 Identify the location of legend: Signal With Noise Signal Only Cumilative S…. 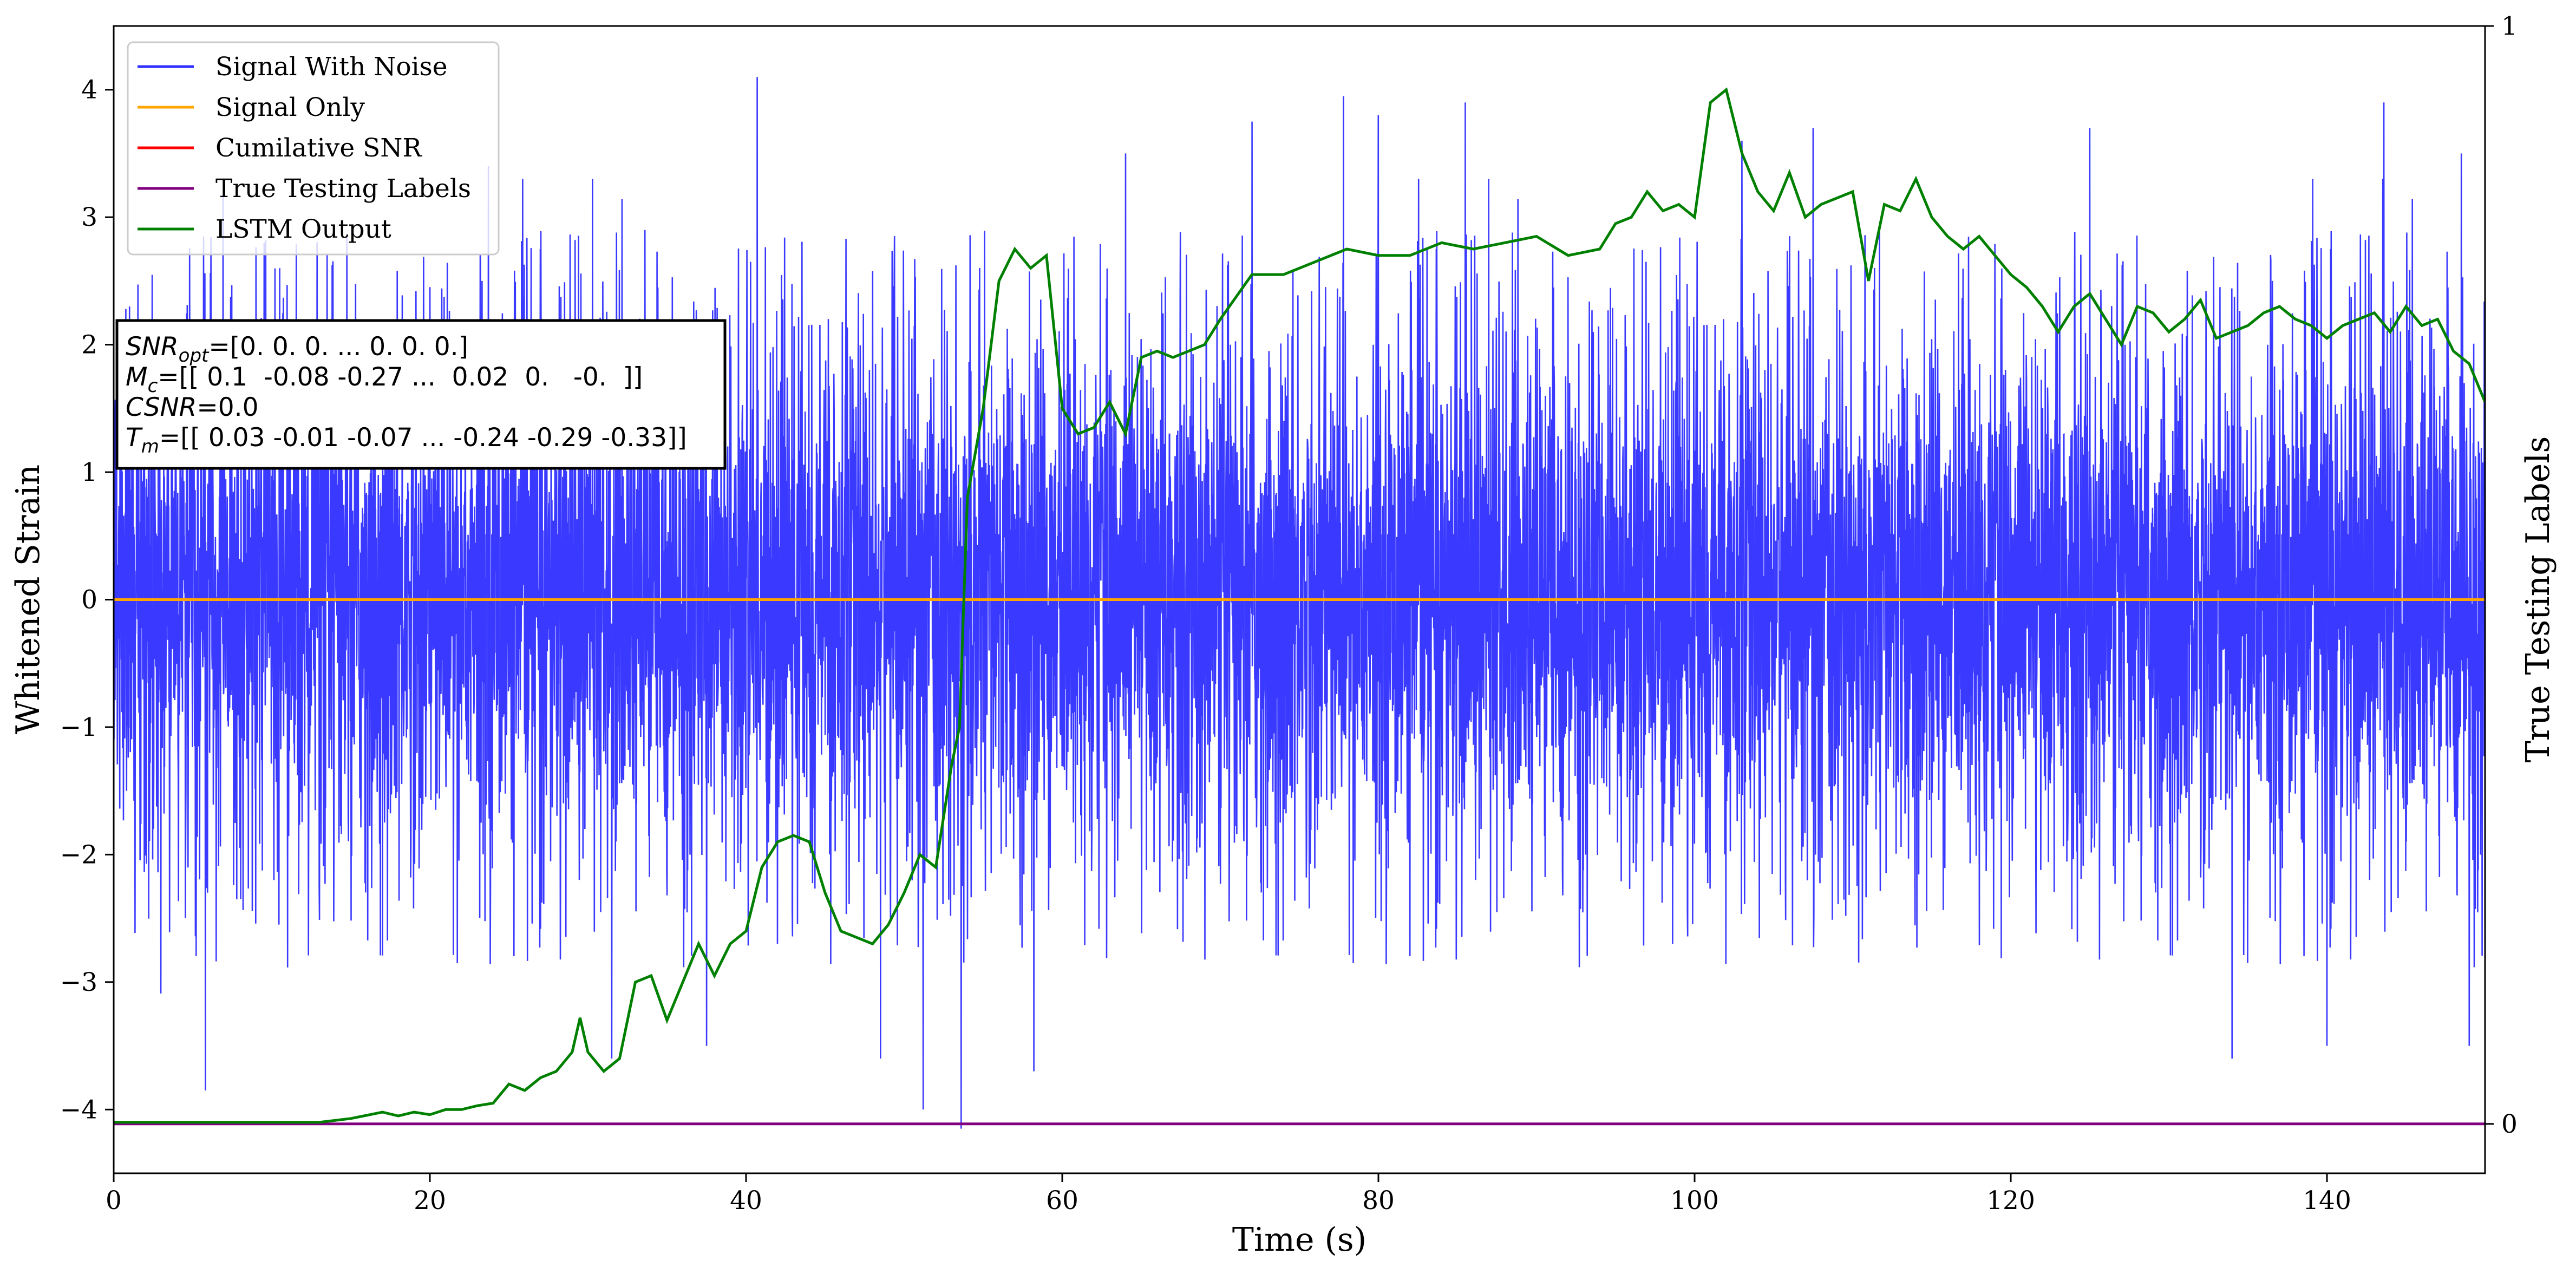
(313, 148).